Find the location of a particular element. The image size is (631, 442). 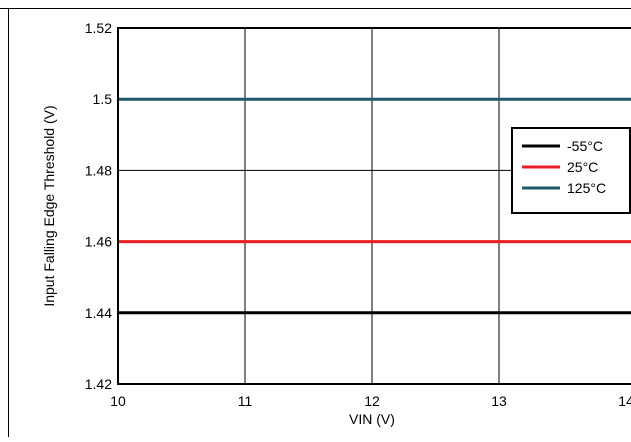

legend: -55°C 25°C 125°C is located at coordinates (571, 170).